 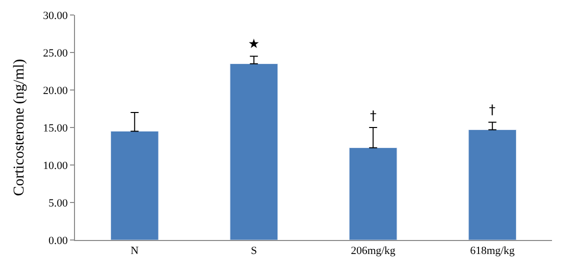 What do you see at coordinates (58, 203) in the screenshot?
I see `y-tick-label: 5.00` at bounding box center [58, 203].